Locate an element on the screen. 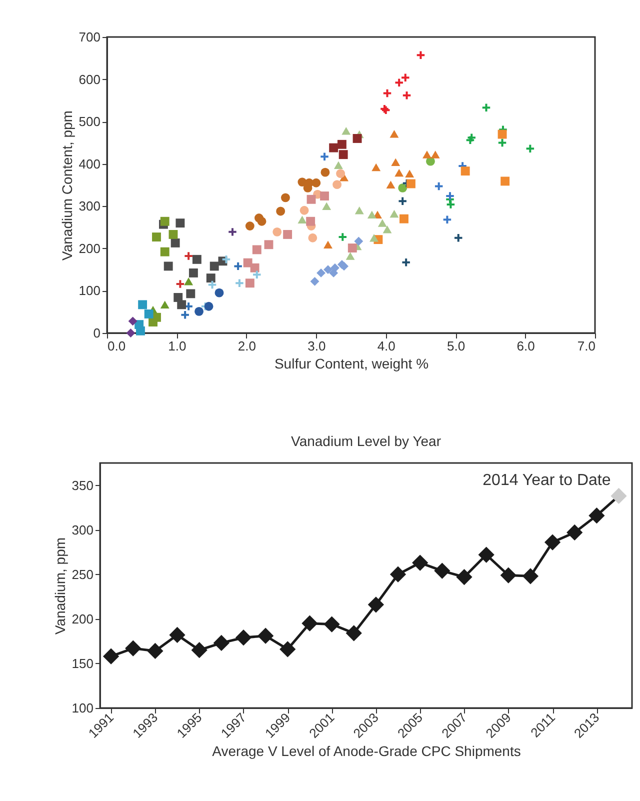 The height and width of the screenshot is (801, 640). y-tick-label: 700 is located at coordinates (89, 37).